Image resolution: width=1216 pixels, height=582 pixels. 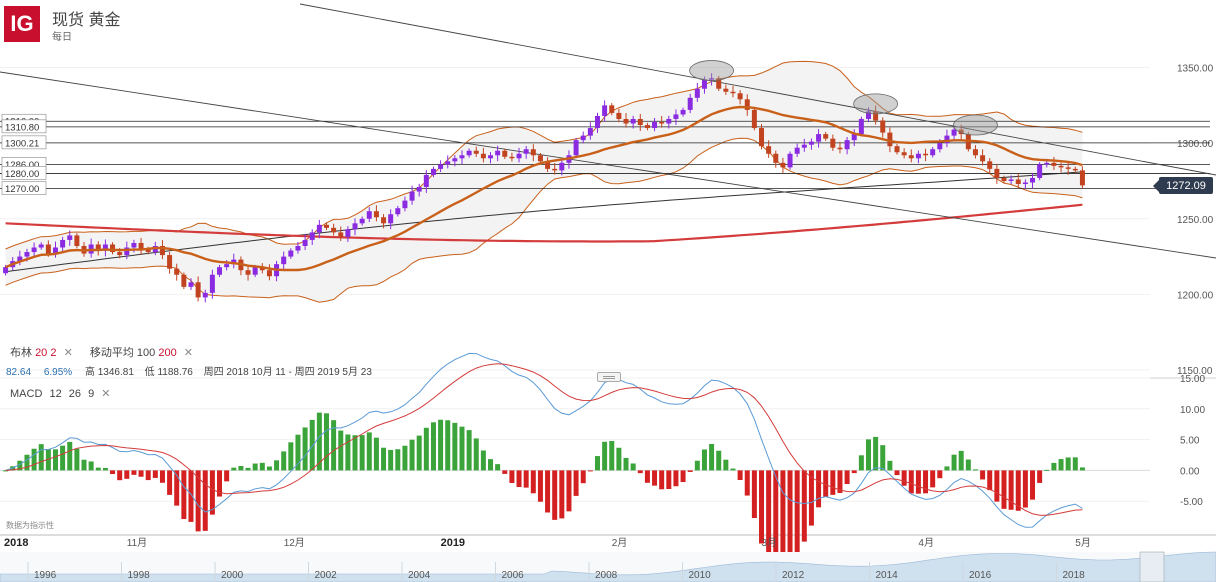 I want to click on macd-fast: 12, so click(x=55, y=394).